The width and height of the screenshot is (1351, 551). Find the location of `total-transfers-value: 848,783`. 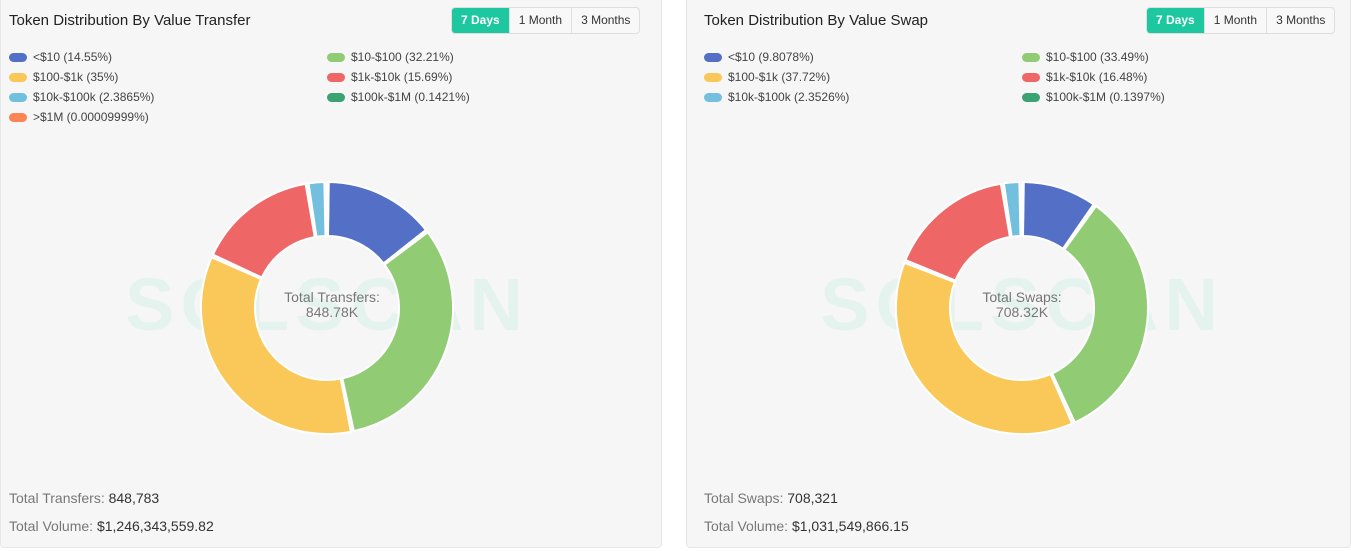

total-transfers-value: 848,783 is located at coordinates (134, 498).